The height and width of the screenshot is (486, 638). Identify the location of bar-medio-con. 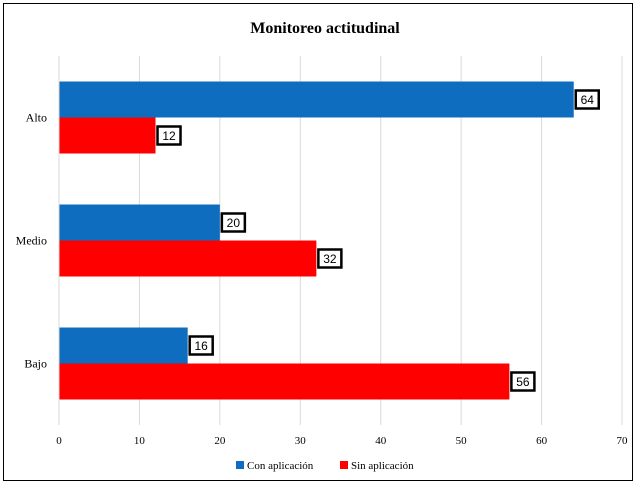
(139, 222).